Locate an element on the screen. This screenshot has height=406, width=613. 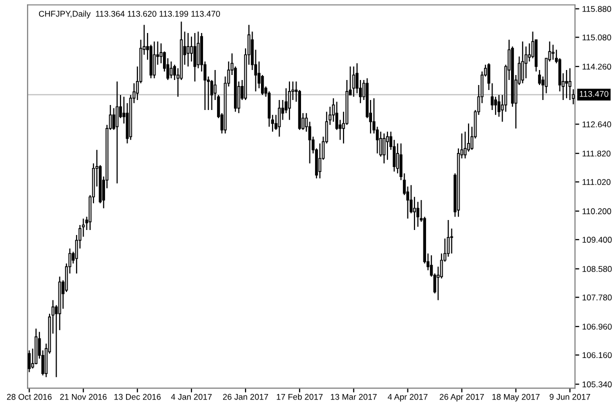
y-tick-label: 105.340 is located at coordinates (597, 384).